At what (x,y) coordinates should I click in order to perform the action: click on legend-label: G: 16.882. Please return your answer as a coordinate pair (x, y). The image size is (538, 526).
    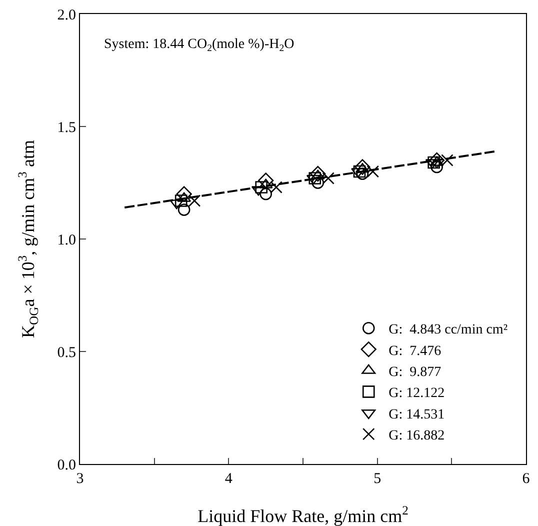
    Looking at the image, I should click on (416, 436).